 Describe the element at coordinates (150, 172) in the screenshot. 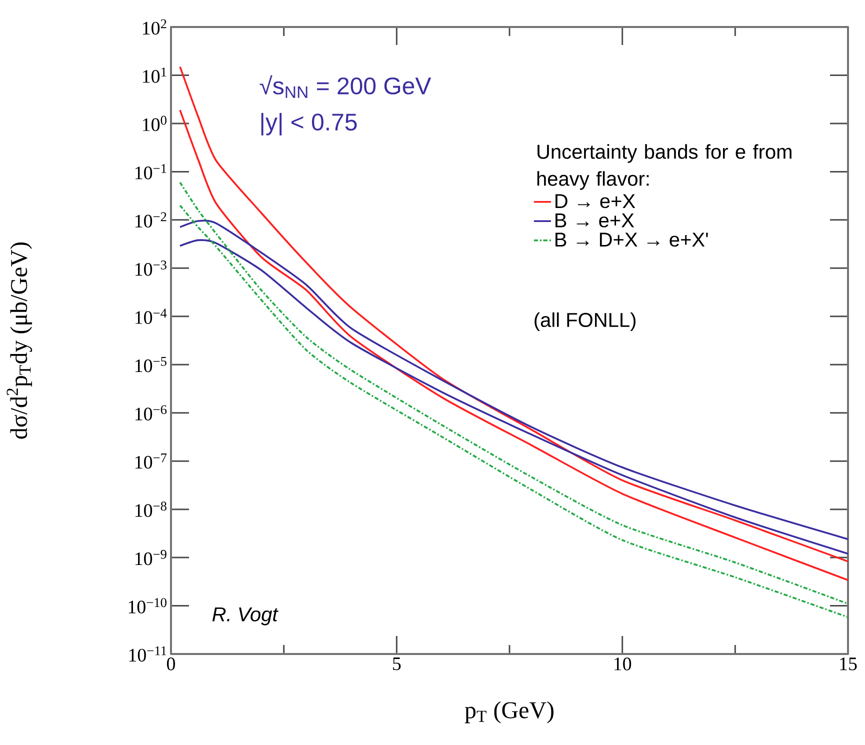

I see `y-tick-label: 10$^{−1}$` at that location.